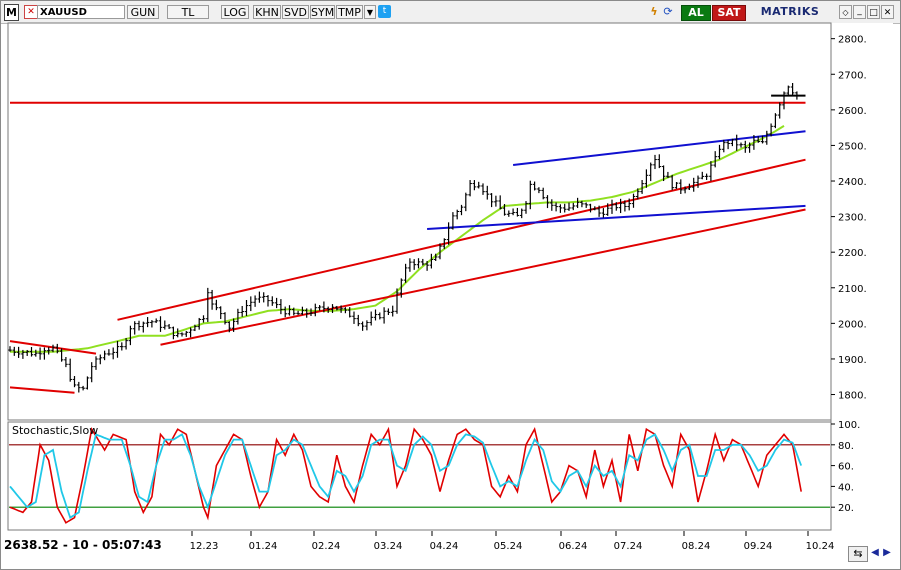 The height and width of the screenshot is (570, 901). I want to click on status-readout: 2638.52 - 10 - 05:07:43, so click(83, 545).